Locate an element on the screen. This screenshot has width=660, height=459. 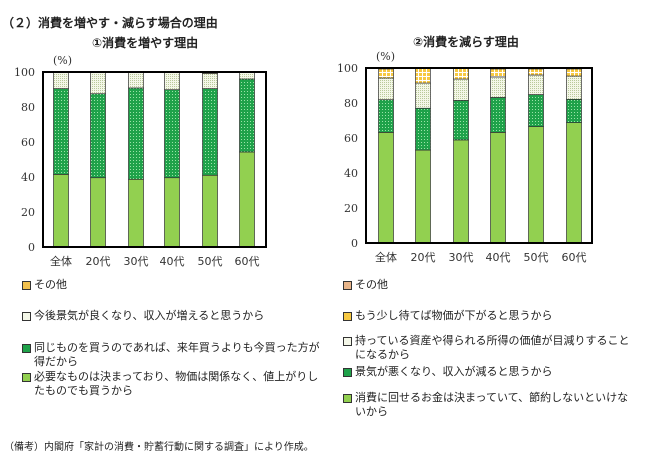
chart2-title: ②消費を減らす理由 is located at coordinates (466, 42).